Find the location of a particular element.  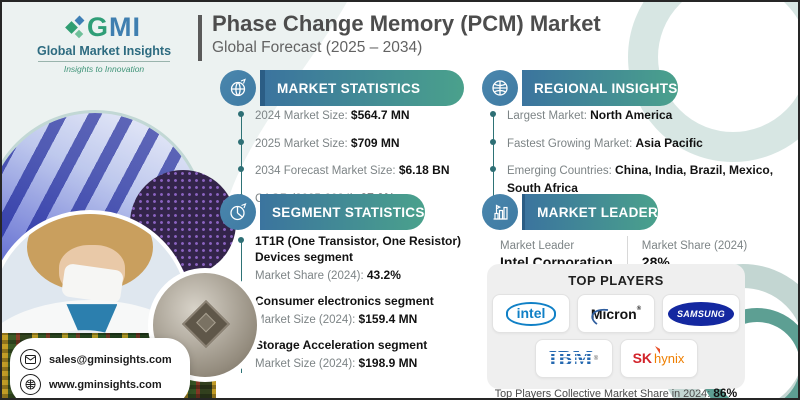

website-text: www.gminsights.com is located at coordinates (105, 384).